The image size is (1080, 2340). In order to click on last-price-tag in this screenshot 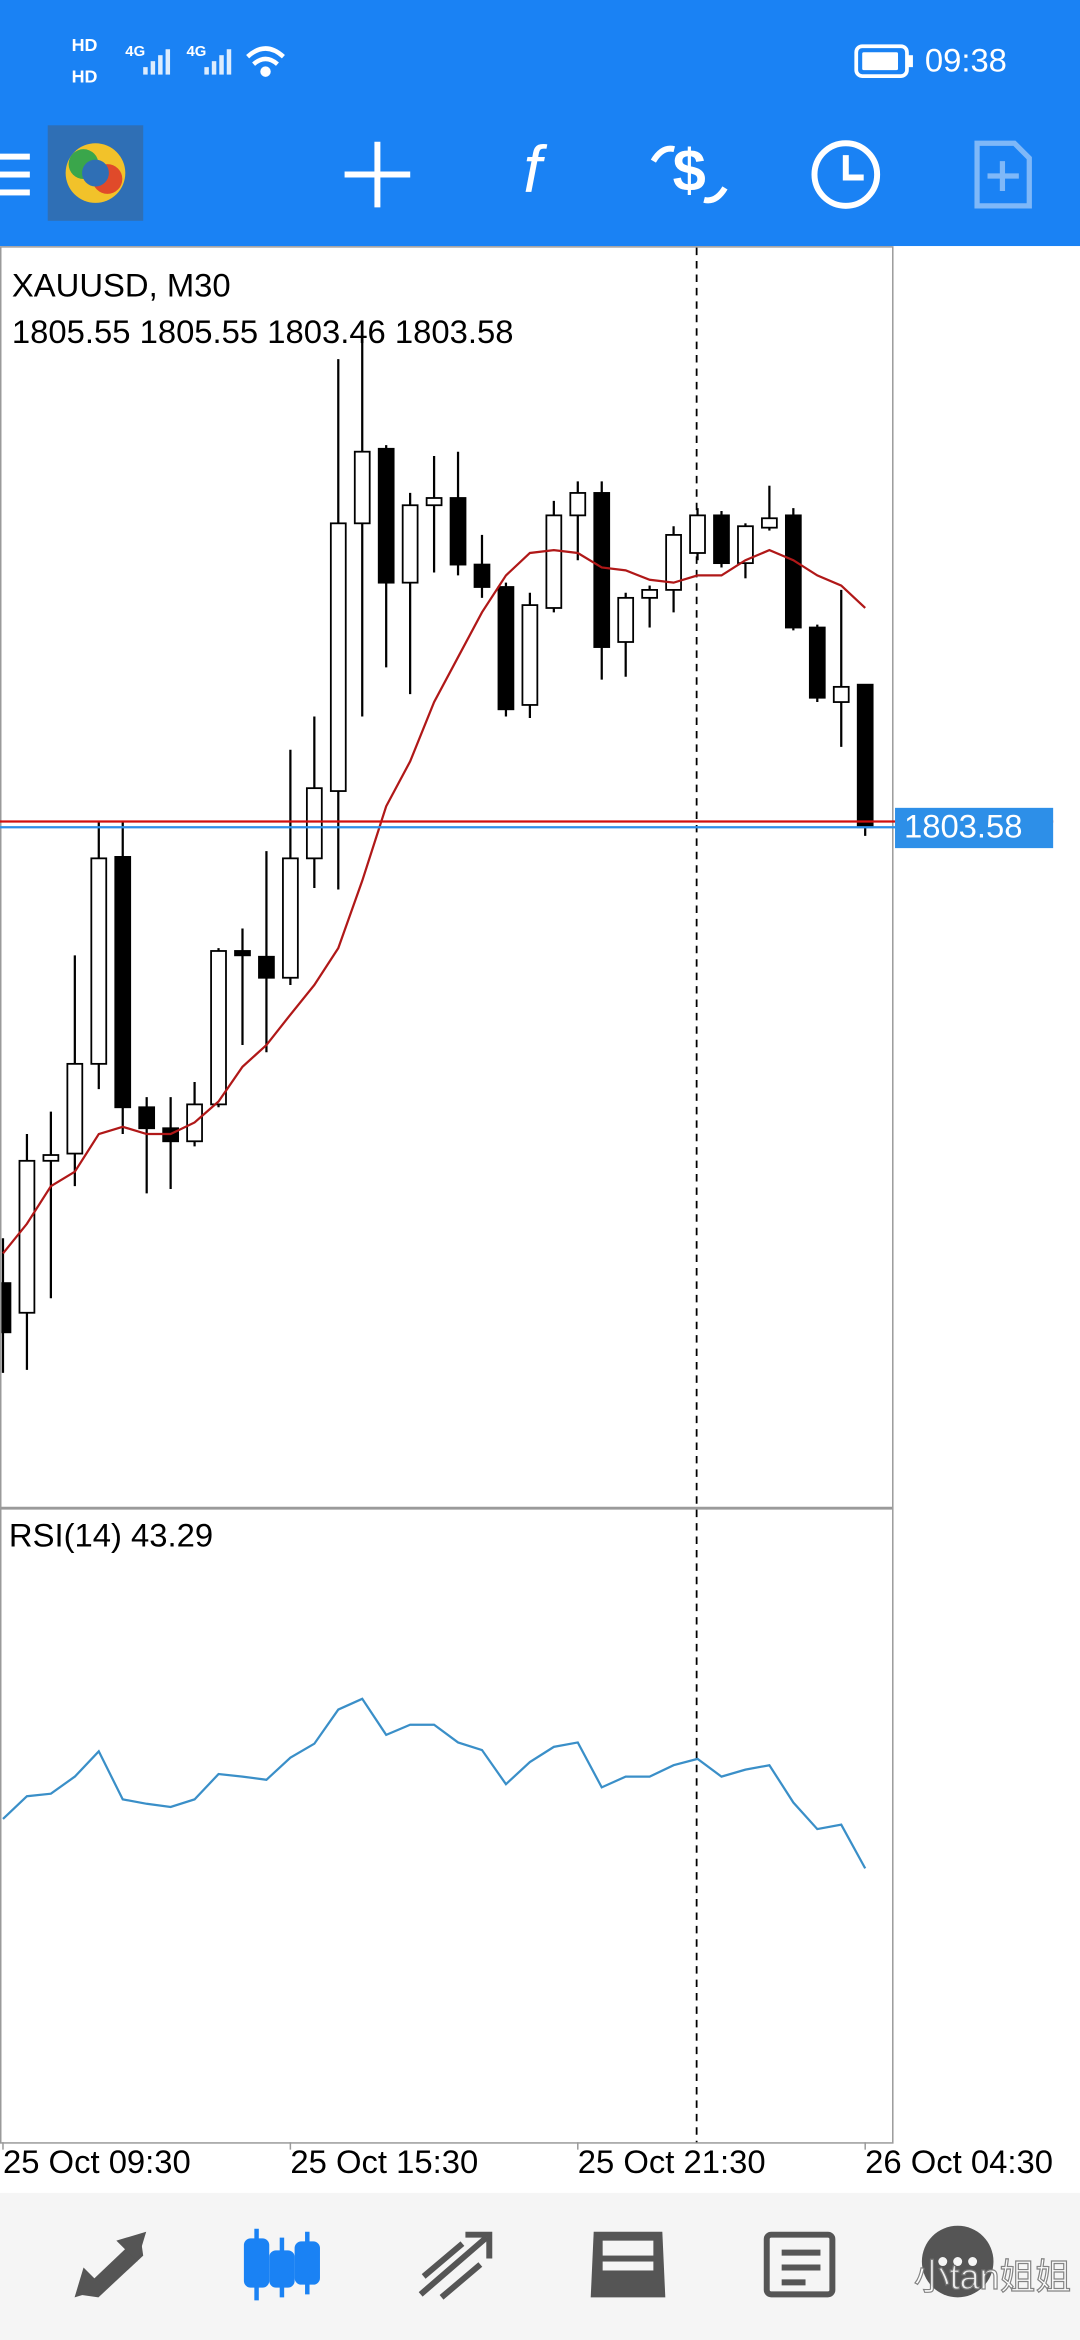, I will do `click(974, 828)`.